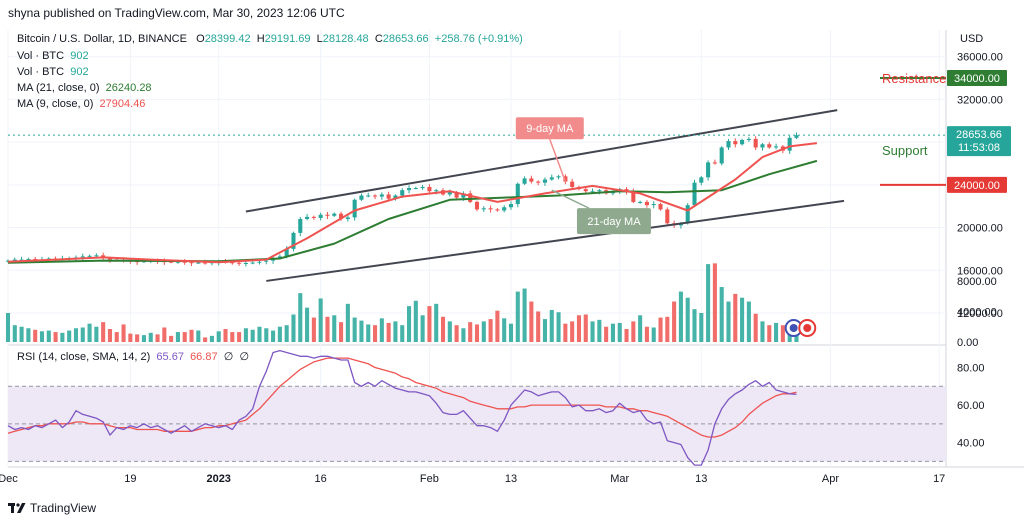 This screenshot has height=526, width=1024. Describe the element at coordinates (81, 104) in the screenshot. I see `ma9-legend: MA (9, close, 0) 27904.46` at that location.